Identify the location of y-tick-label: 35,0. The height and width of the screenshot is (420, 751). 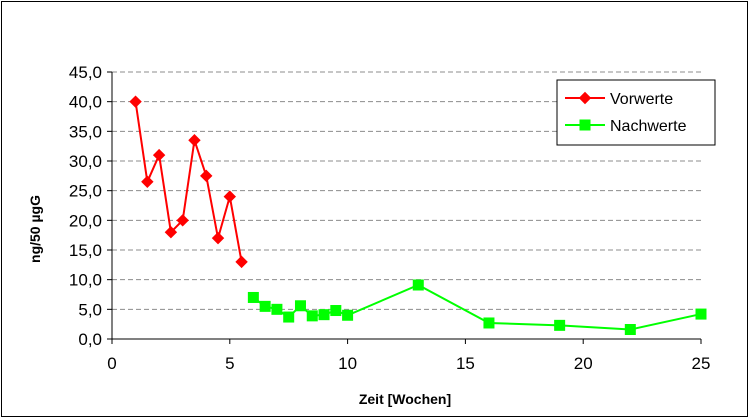
(85, 131).